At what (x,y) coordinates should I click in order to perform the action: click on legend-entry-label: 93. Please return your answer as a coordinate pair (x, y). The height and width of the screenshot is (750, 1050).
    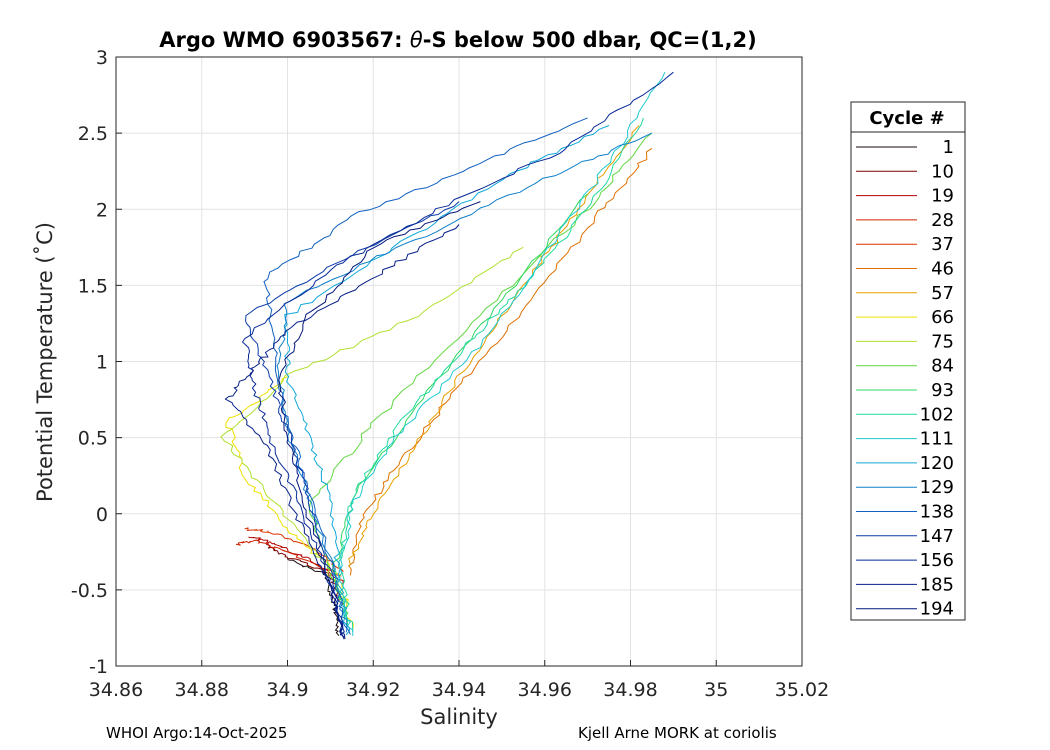
    Looking at the image, I should click on (942, 390).